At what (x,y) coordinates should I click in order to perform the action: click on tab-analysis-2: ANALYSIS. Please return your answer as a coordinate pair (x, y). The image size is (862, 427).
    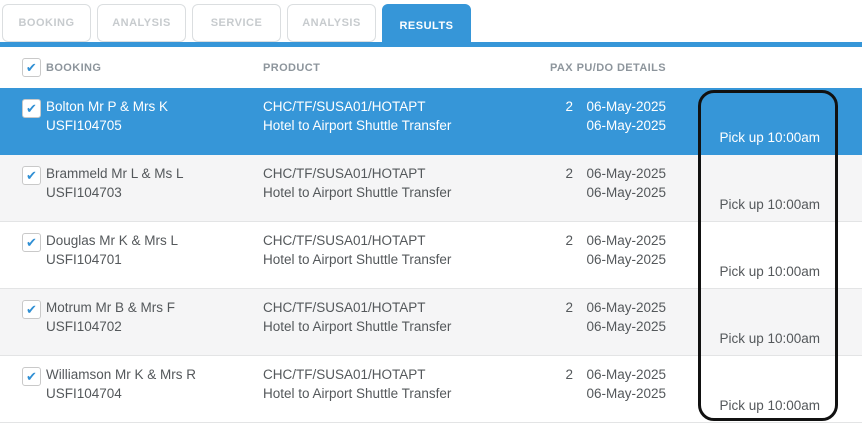
    Looking at the image, I should click on (331, 23).